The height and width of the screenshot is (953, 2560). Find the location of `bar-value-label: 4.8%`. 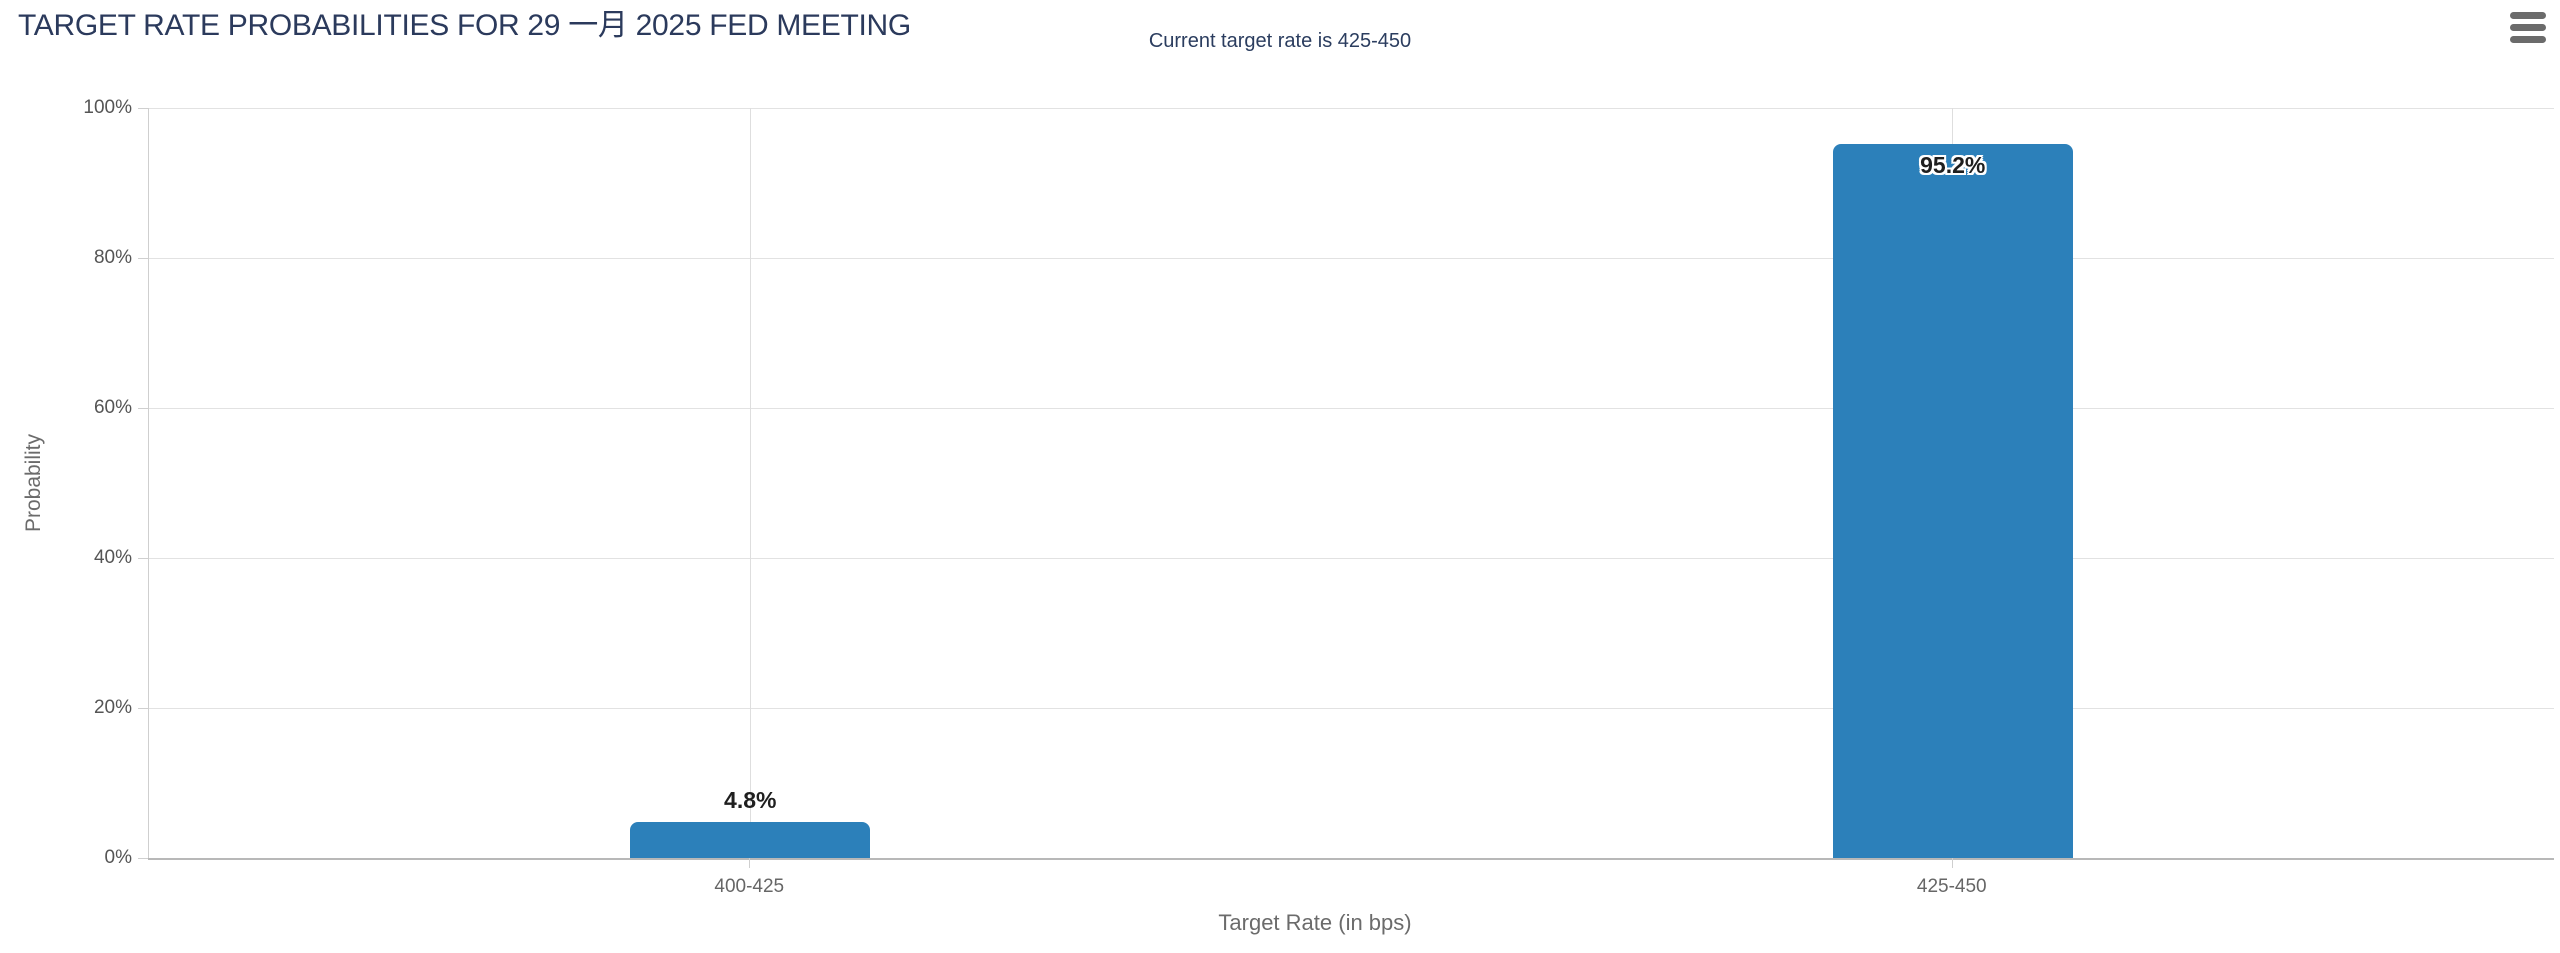

bar-value-label: 4.8% is located at coordinates (750, 800).